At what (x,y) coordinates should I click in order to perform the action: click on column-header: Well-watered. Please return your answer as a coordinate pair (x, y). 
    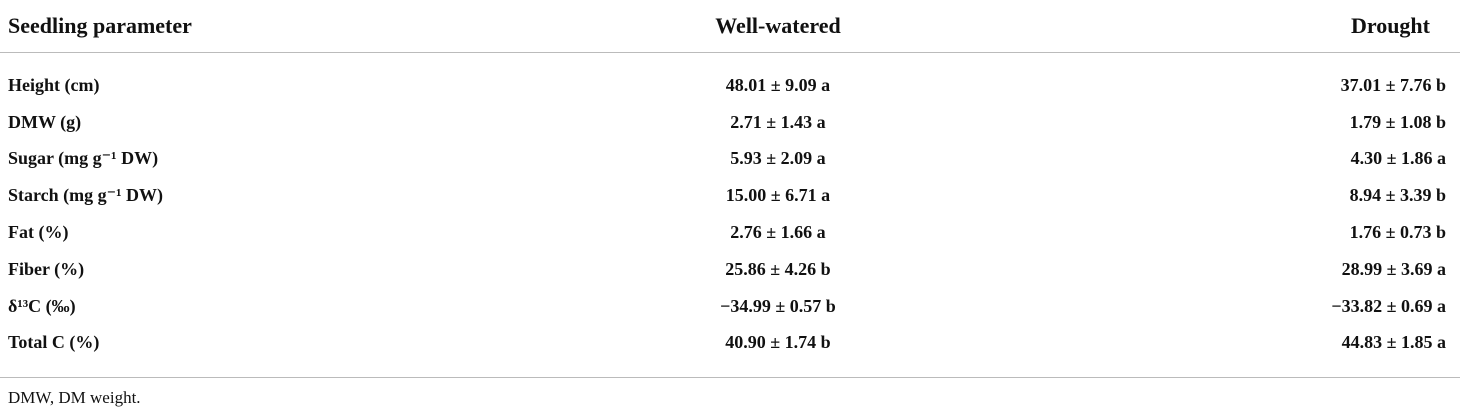
    Looking at the image, I should click on (778, 26).